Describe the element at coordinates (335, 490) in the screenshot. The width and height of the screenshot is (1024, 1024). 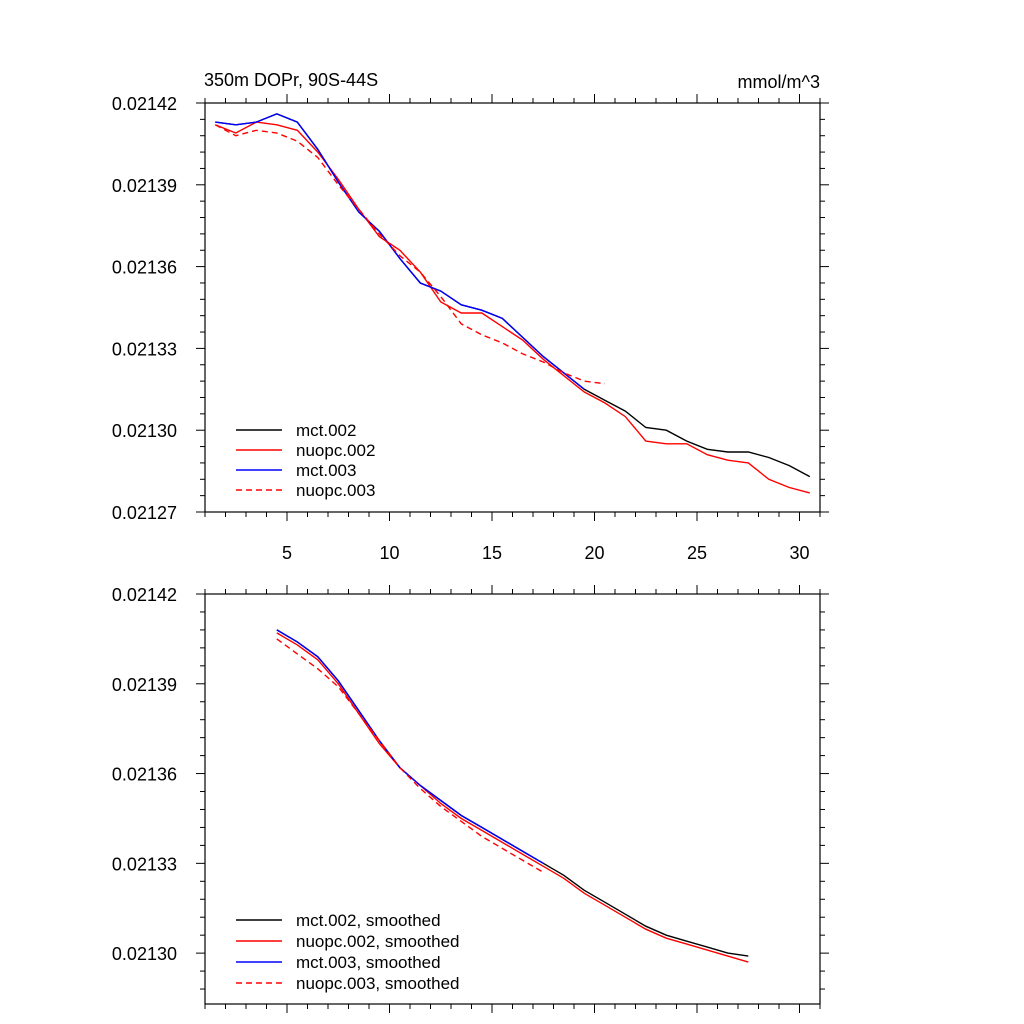
I see `legend-label: nuopc.003` at that location.